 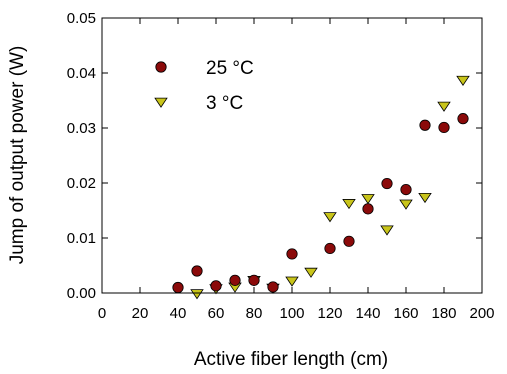 I want to click on y-tick-label: 0.03, so click(x=81, y=128).